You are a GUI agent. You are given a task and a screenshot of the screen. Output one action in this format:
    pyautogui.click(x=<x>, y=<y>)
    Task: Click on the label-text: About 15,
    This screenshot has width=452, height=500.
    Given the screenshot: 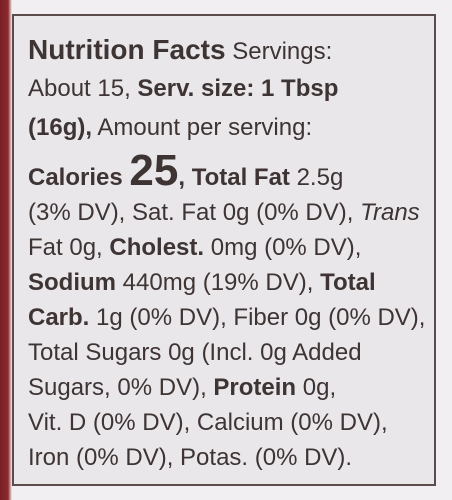 What is the action you would take?
    pyautogui.click(x=83, y=88)
    